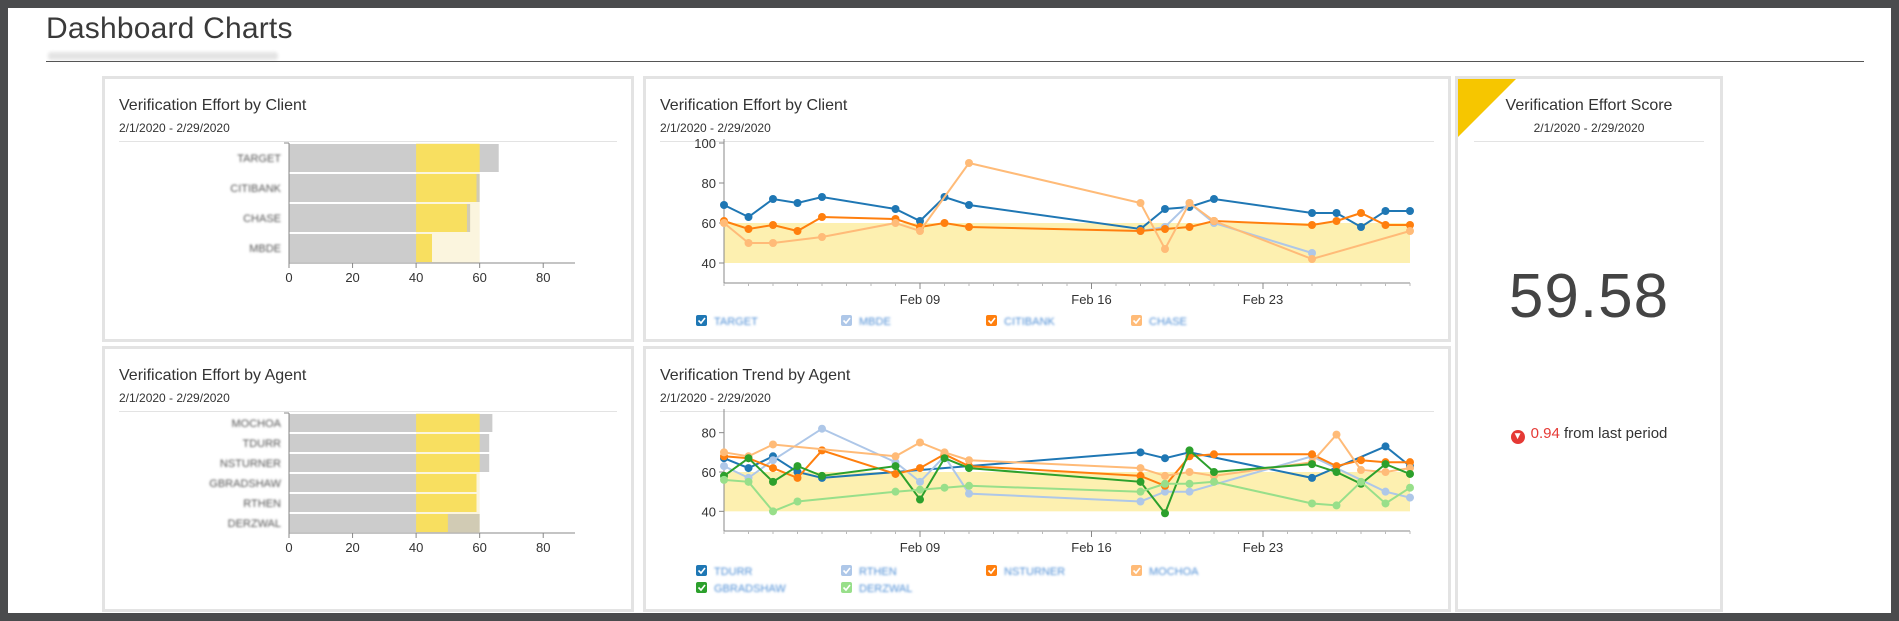  Describe the element at coordinates (709, 472) in the screenshot. I see `y-tick-label: 60` at that location.